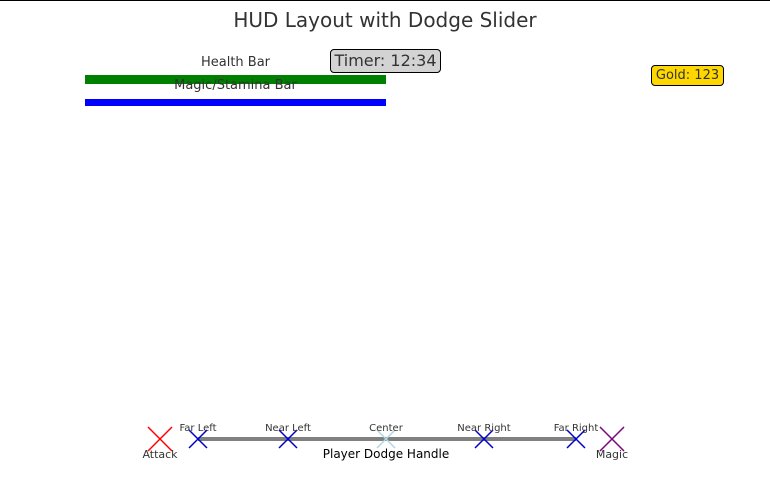 The height and width of the screenshot is (492, 770). What do you see at coordinates (235, 62) in the screenshot?
I see `health-bar-label: Health Bar` at bounding box center [235, 62].